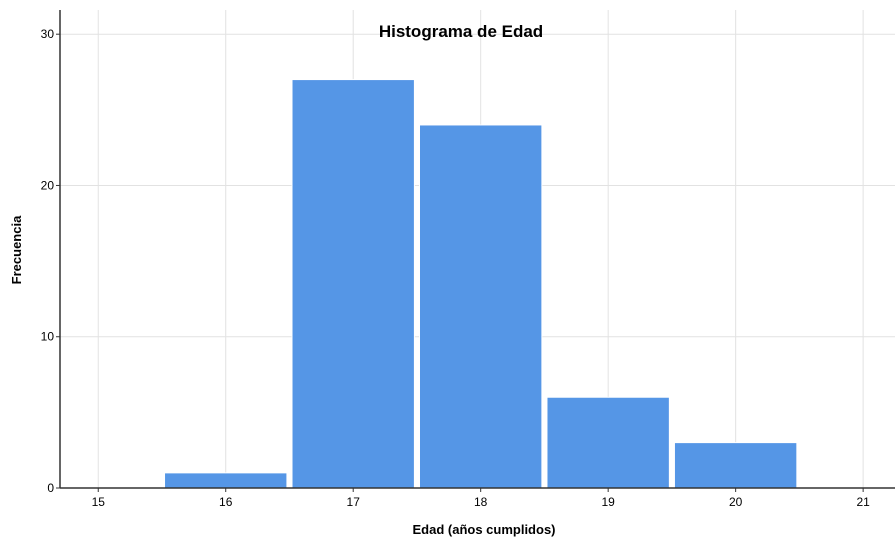 The width and height of the screenshot is (895, 537). What do you see at coordinates (461, 31) in the screenshot?
I see `chart-title: Histograma de Edad` at bounding box center [461, 31].